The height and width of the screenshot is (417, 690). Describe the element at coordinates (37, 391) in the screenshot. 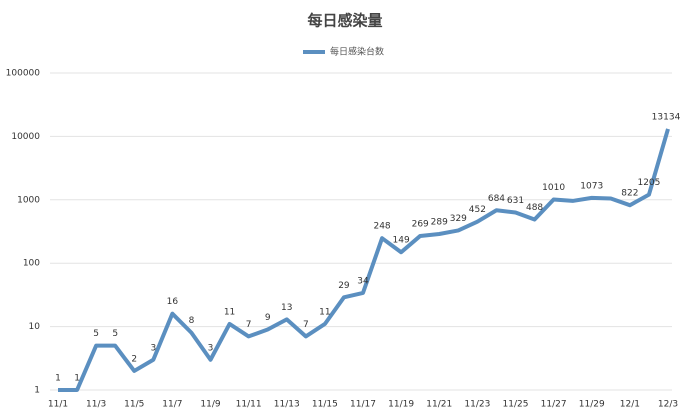

I see `y-tick-label: 1` at that location.